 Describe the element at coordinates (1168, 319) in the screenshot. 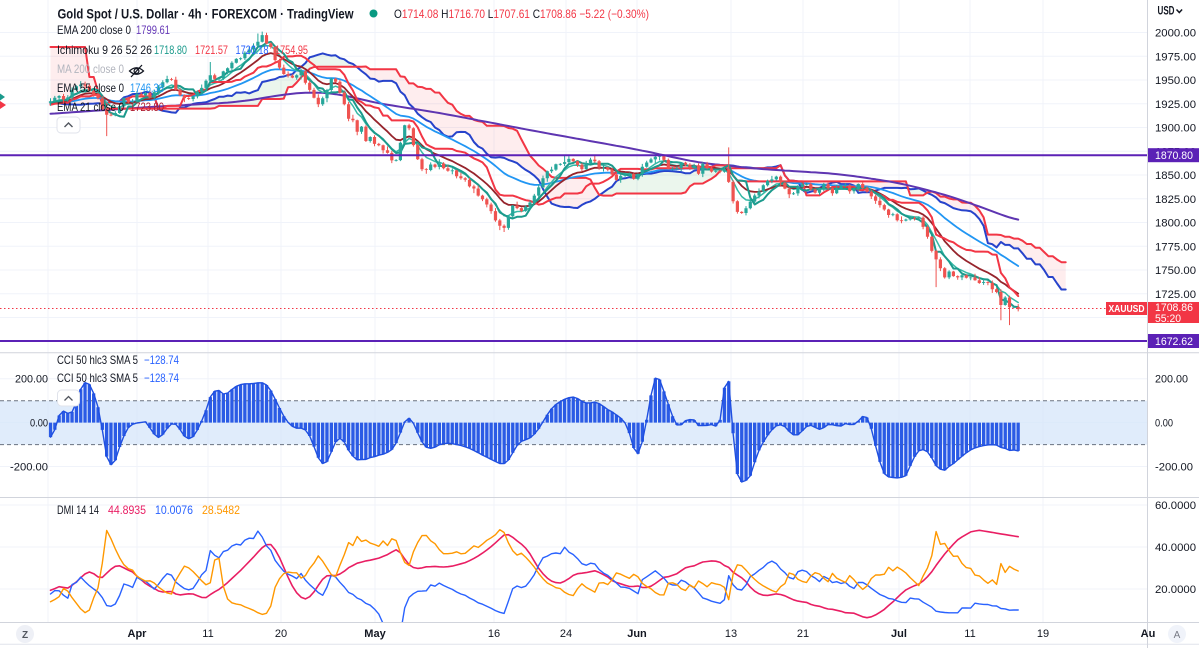

I see `svg-text: 55:20` at that location.